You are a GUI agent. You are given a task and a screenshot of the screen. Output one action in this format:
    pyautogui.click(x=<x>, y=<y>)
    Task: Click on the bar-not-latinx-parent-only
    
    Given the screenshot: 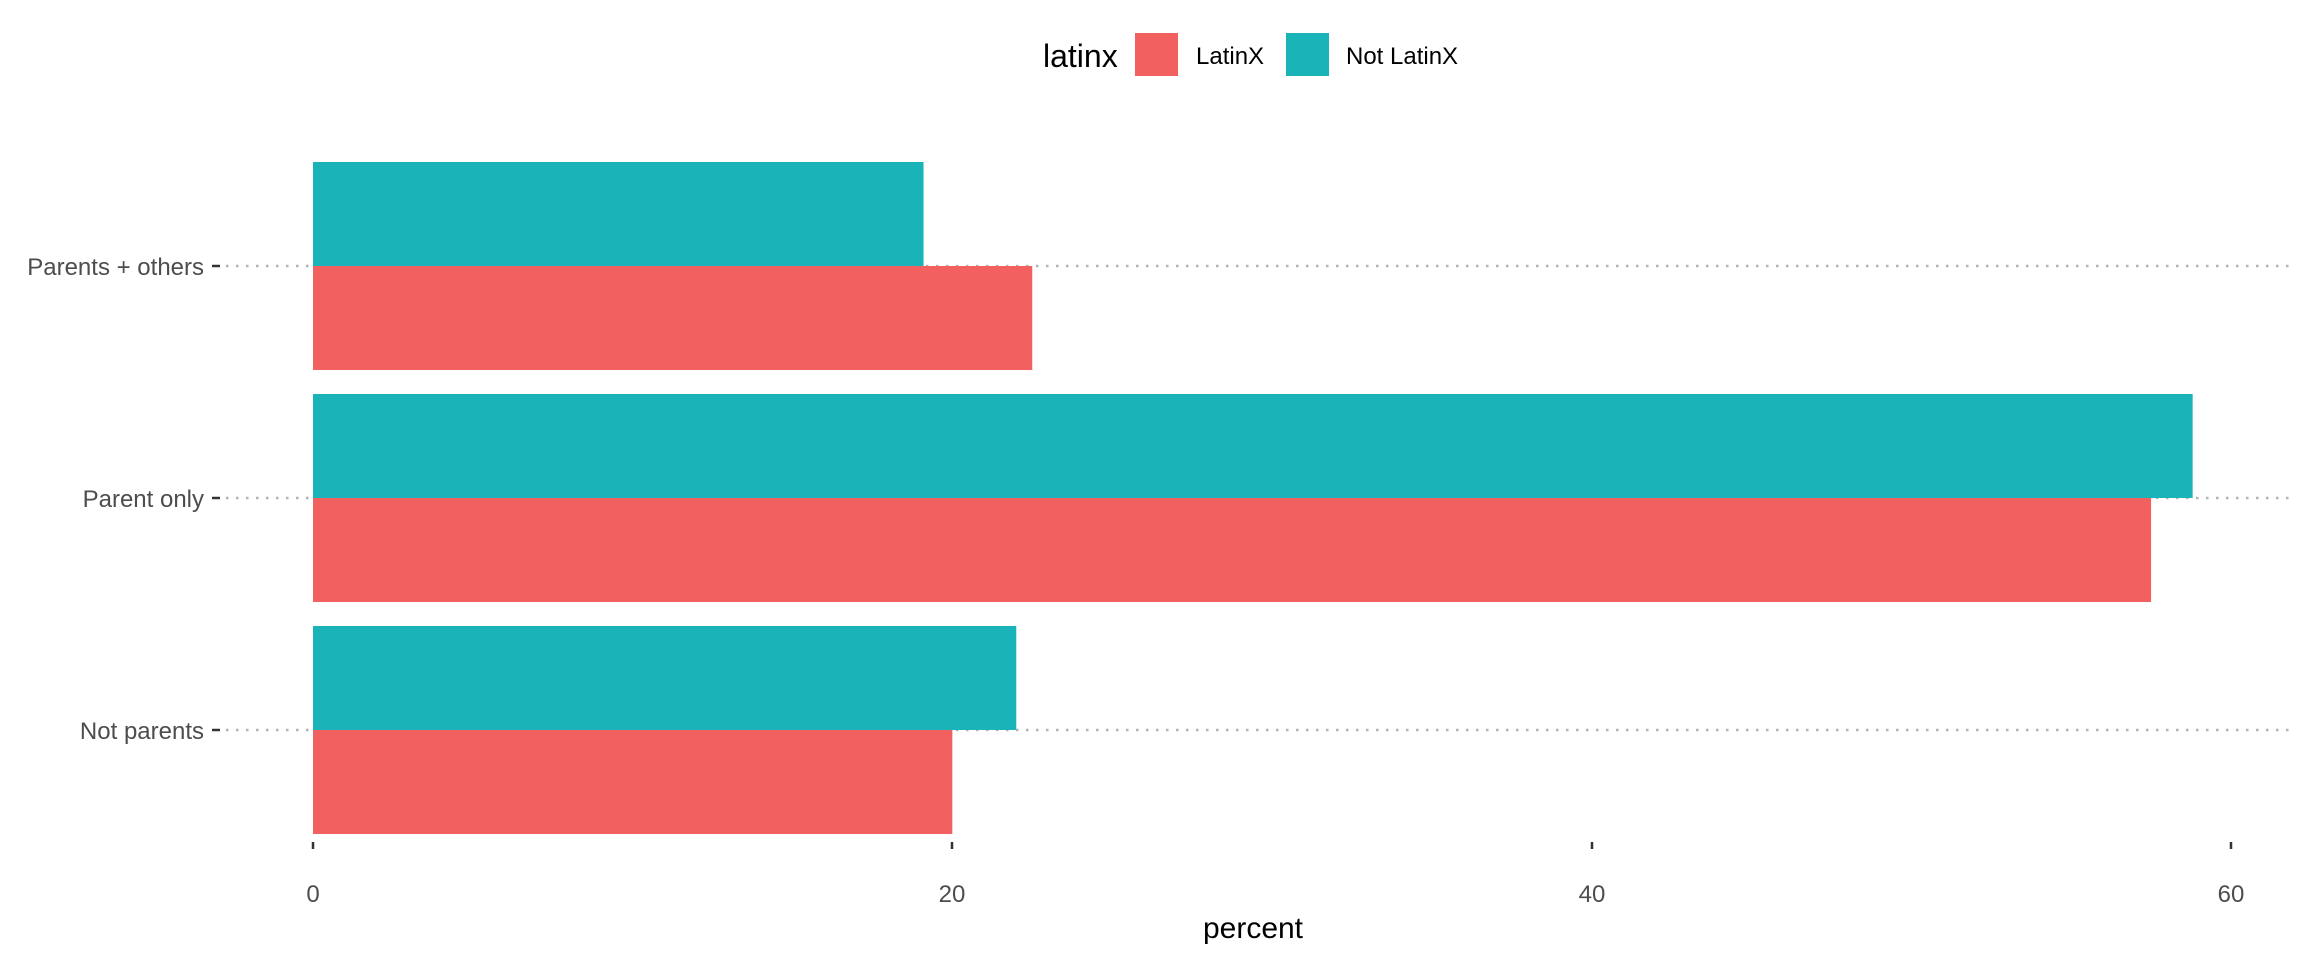 What is the action you would take?
    pyautogui.click(x=1253, y=446)
    